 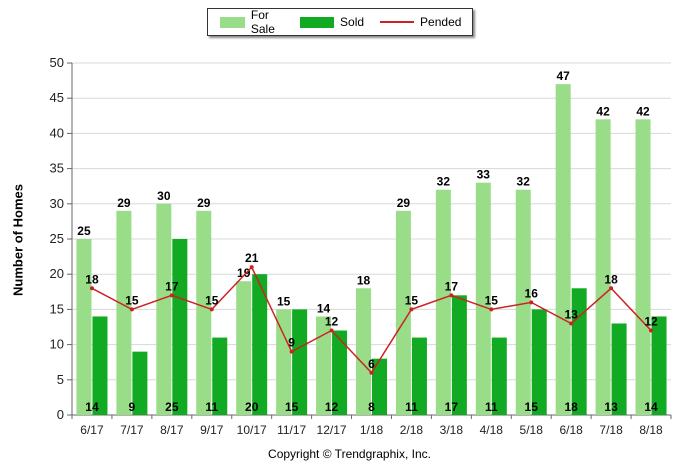 I want to click on data-label-pended: 16, so click(x=532, y=293).